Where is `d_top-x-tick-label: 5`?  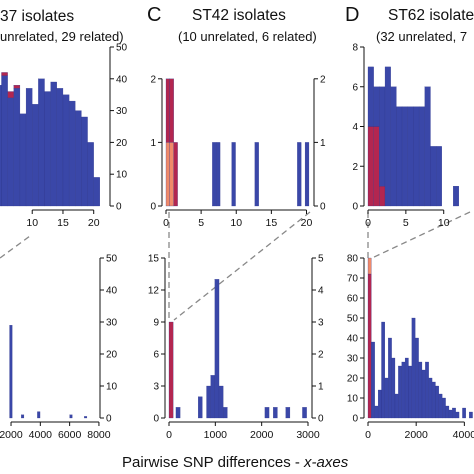 d_top-x-tick-label: 5 is located at coordinates (406, 223).